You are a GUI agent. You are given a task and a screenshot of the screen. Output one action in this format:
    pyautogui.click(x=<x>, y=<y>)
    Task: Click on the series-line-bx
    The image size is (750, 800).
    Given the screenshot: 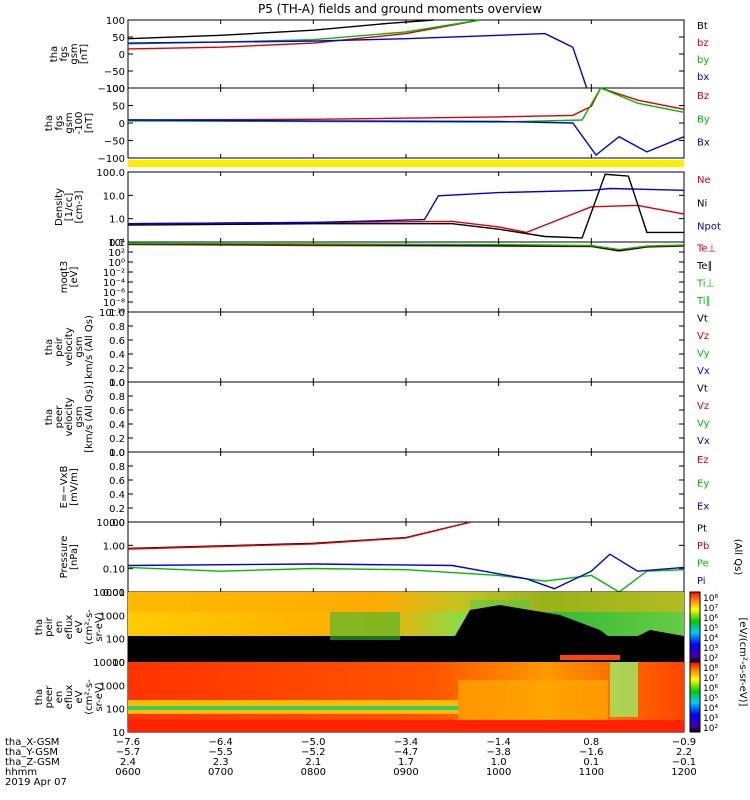 What is the action you would take?
    pyautogui.click(x=357, y=60)
    